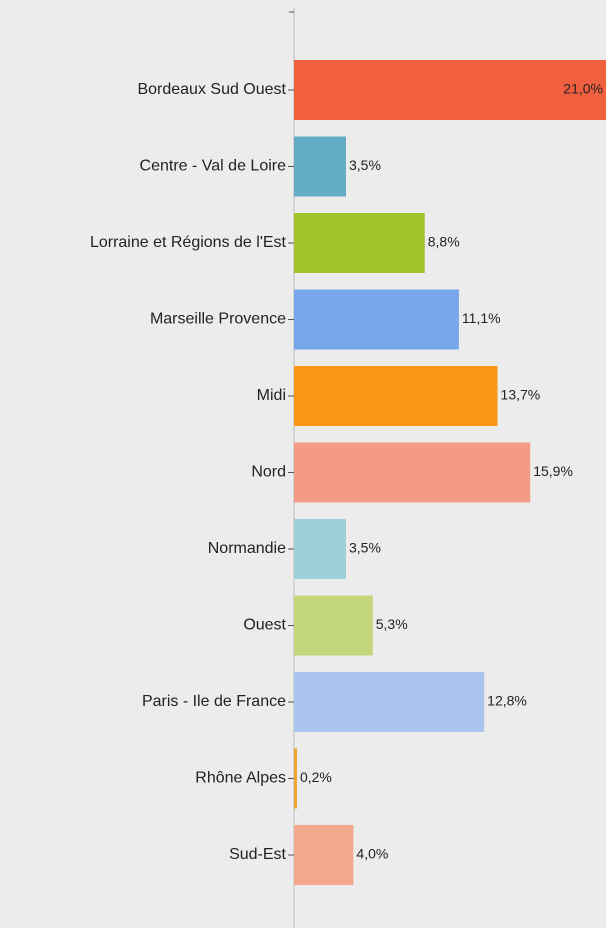 The height and width of the screenshot is (928, 606). Describe the element at coordinates (213, 166) in the screenshot. I see `y-tick-label: Centre - Val de Loire` at that location.